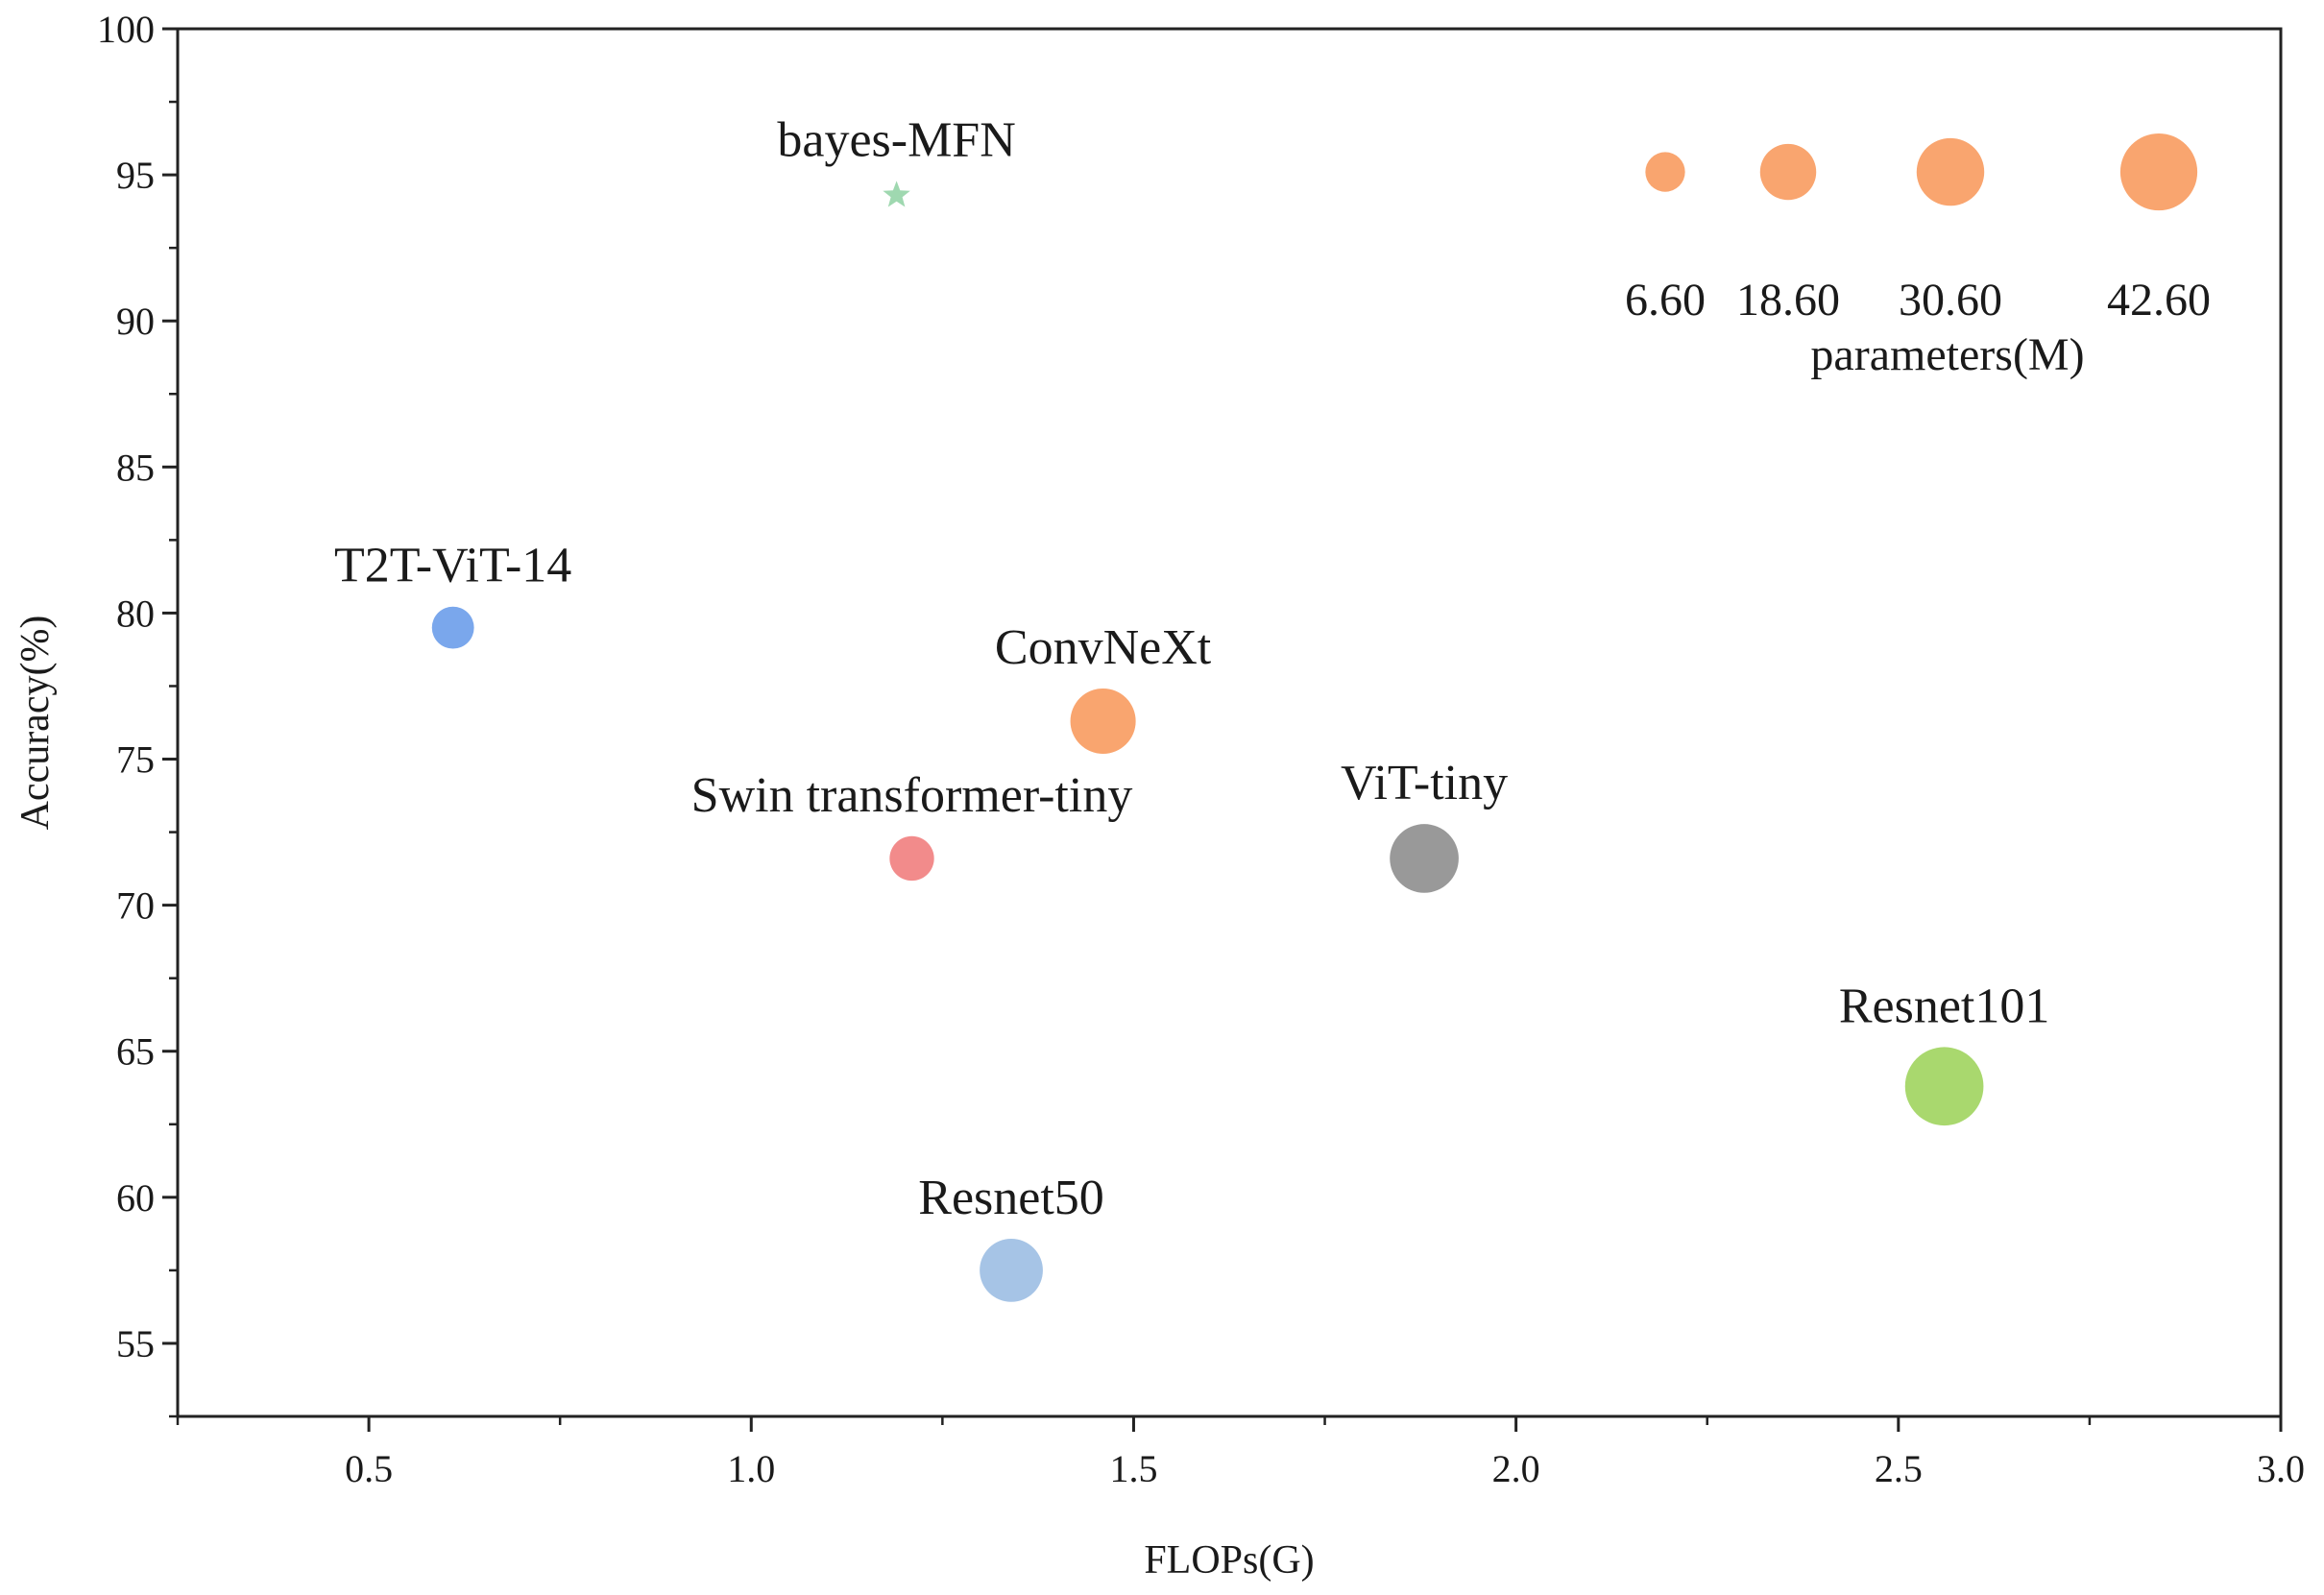 This screenshot has height=1595, width=2324. What do you see at coordinates (135, 321) in the screenshot?
I see `y-tick-label: 90` at bounding box center [135, 321].